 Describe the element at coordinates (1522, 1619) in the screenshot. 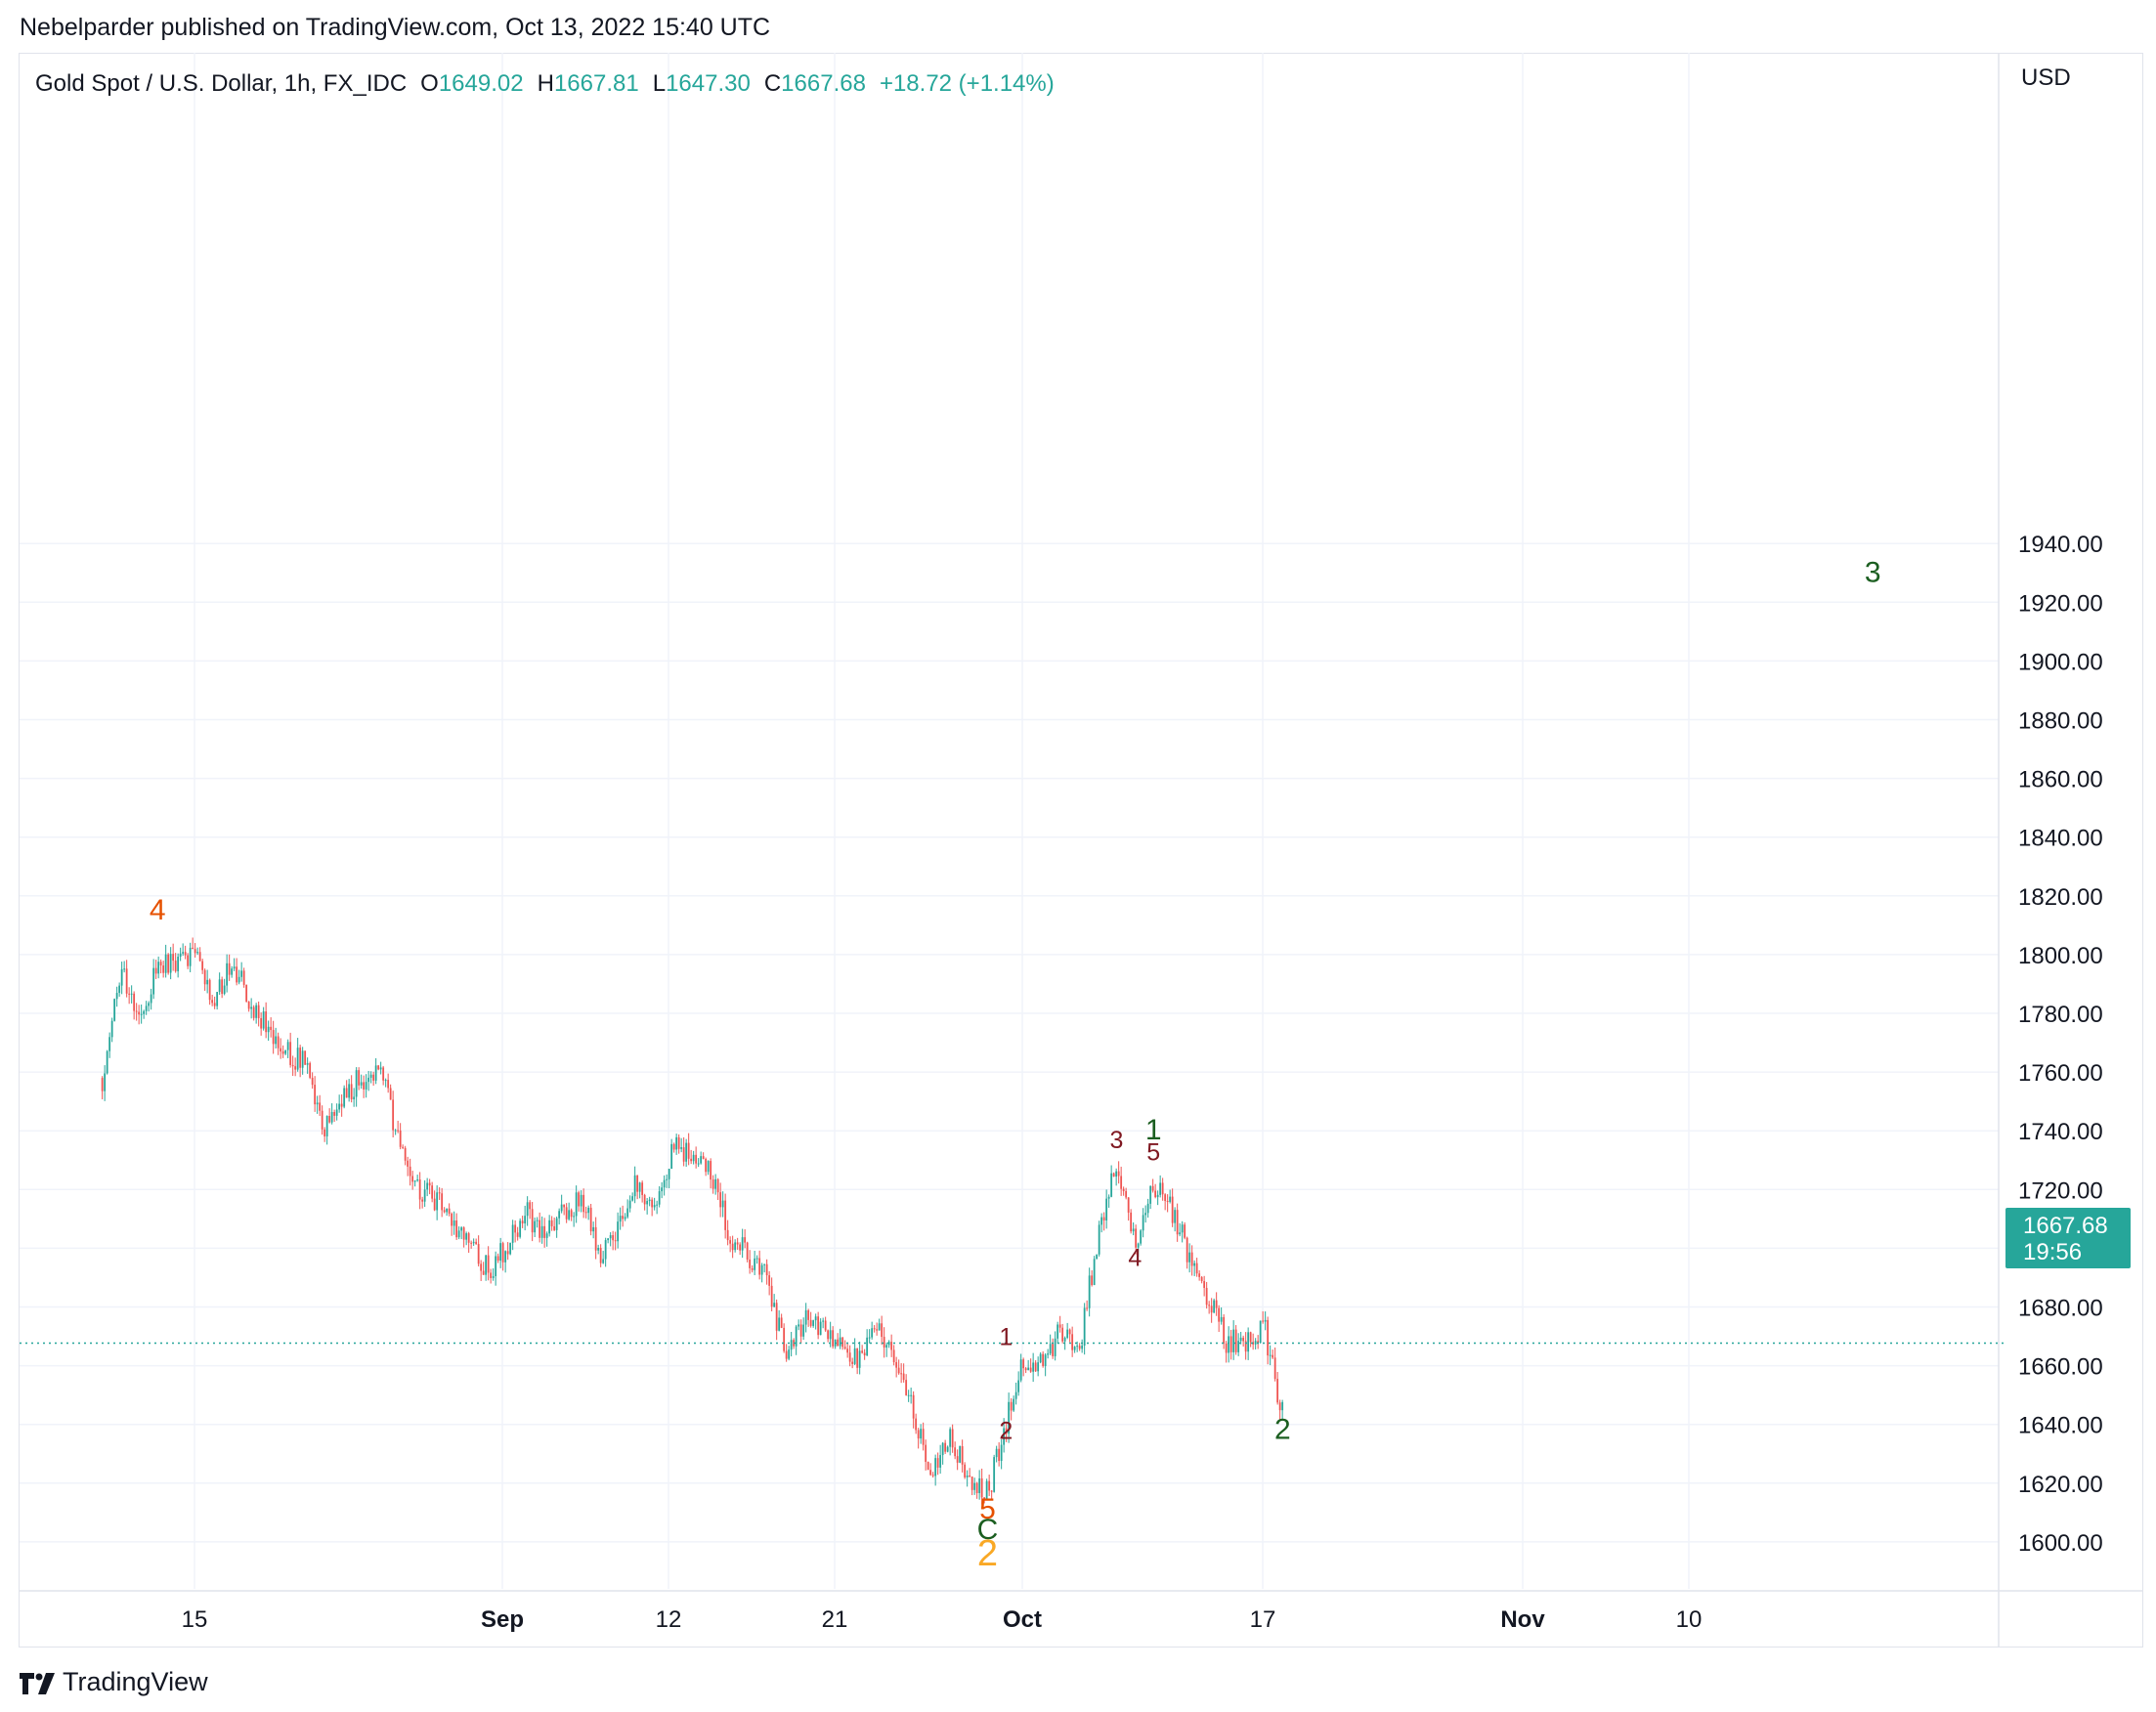

I see `x-tick-label: Nov` at that location.